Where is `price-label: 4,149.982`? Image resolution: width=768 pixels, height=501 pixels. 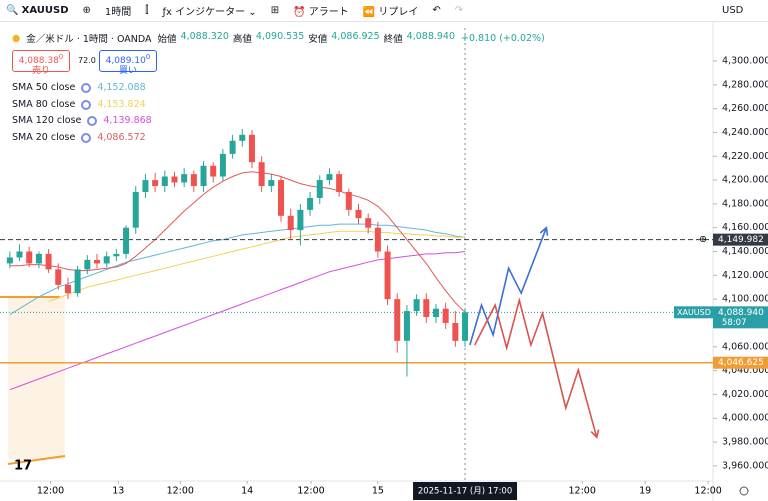
price-label: 4,149.982 is located at coordinates (741, 240).